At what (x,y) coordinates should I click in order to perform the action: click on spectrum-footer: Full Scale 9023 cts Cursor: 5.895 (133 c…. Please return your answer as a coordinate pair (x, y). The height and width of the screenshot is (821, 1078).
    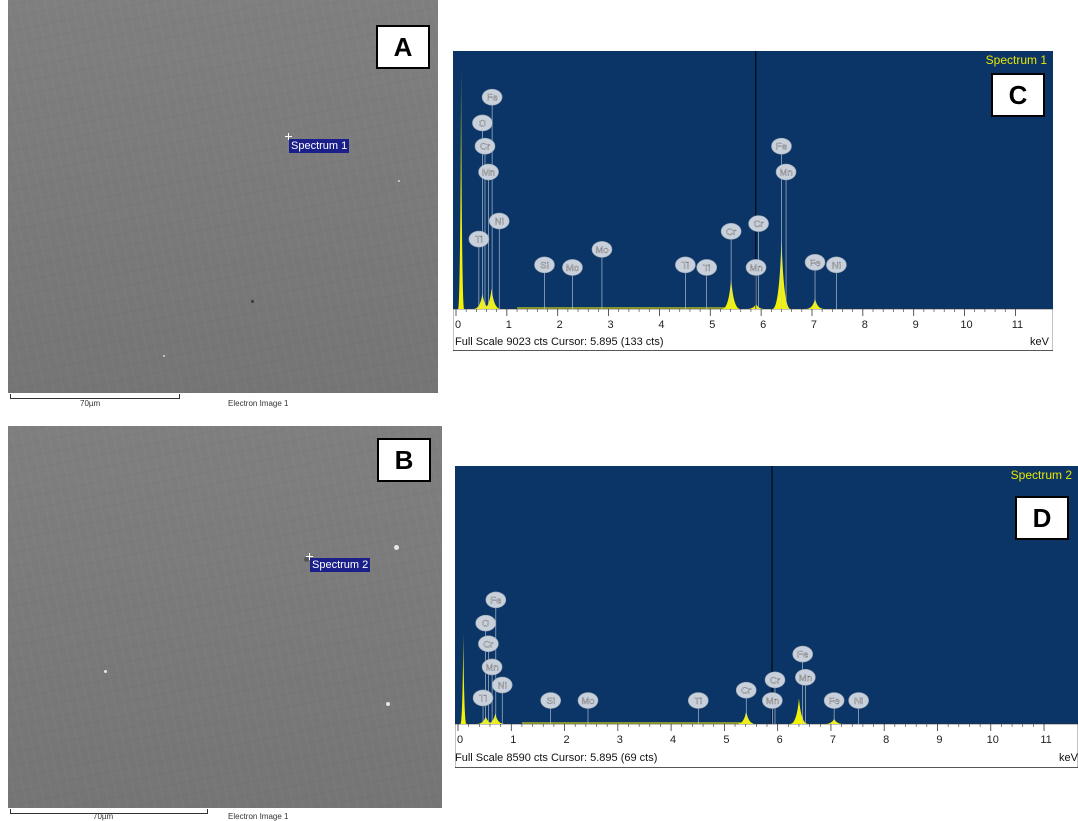
    Looking at the image, I should click on (559, 342).